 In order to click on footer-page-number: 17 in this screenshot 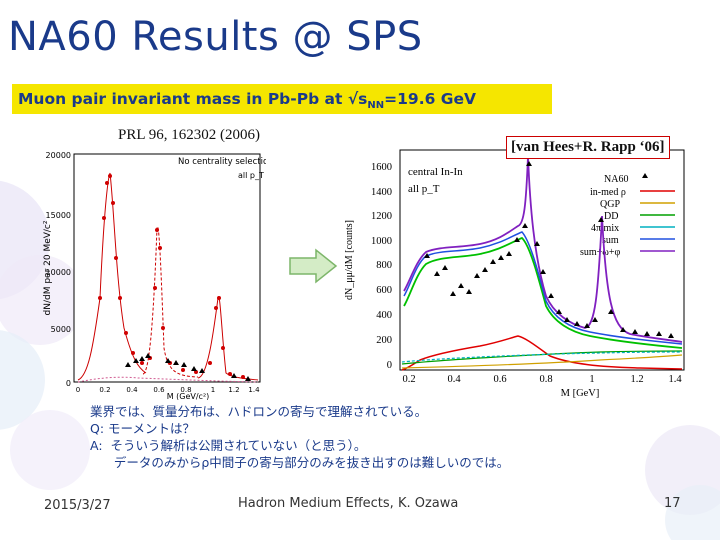, I will do `click(672, 503)`.